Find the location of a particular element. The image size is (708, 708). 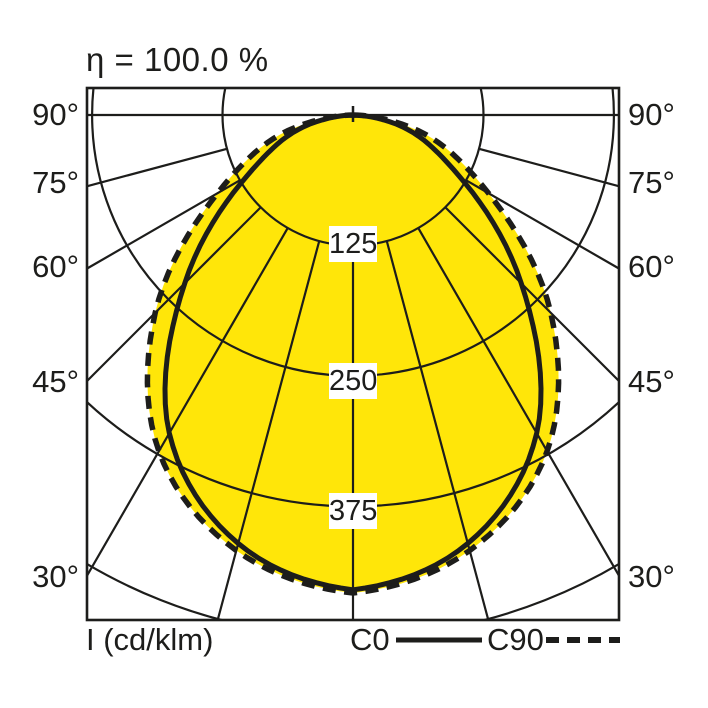

angle-label-right-75: 75° is located at coordinates (651, 182).